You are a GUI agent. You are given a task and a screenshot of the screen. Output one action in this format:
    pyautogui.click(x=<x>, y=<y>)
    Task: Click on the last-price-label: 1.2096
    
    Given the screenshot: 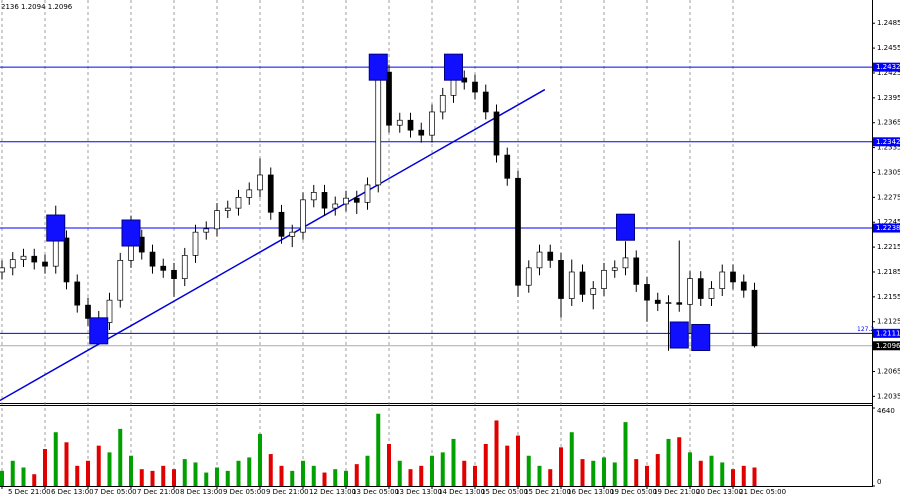 What is the action you would take?
    pyautogui.click(x=888, y=346)
    